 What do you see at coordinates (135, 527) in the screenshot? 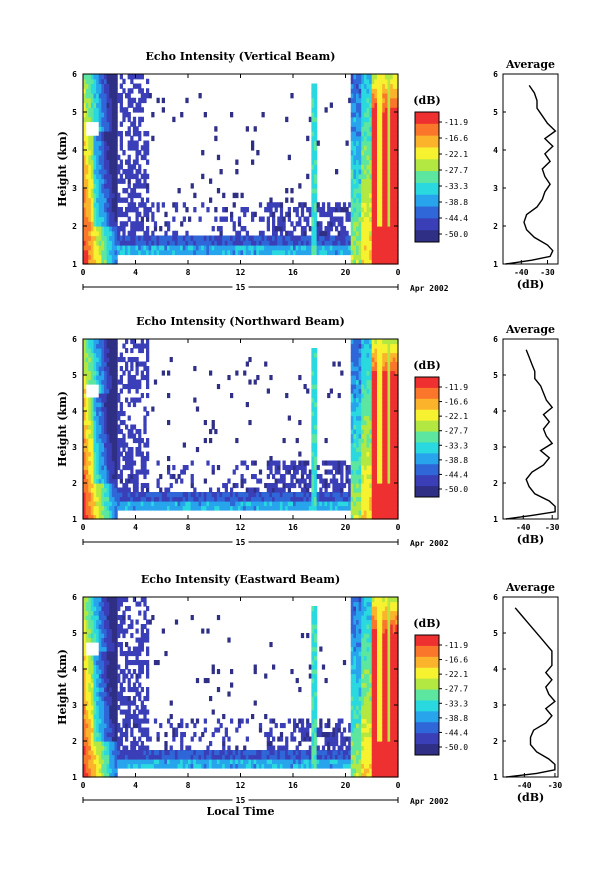
I see `x-tick-label: 4` at bounding box center [135, 527].